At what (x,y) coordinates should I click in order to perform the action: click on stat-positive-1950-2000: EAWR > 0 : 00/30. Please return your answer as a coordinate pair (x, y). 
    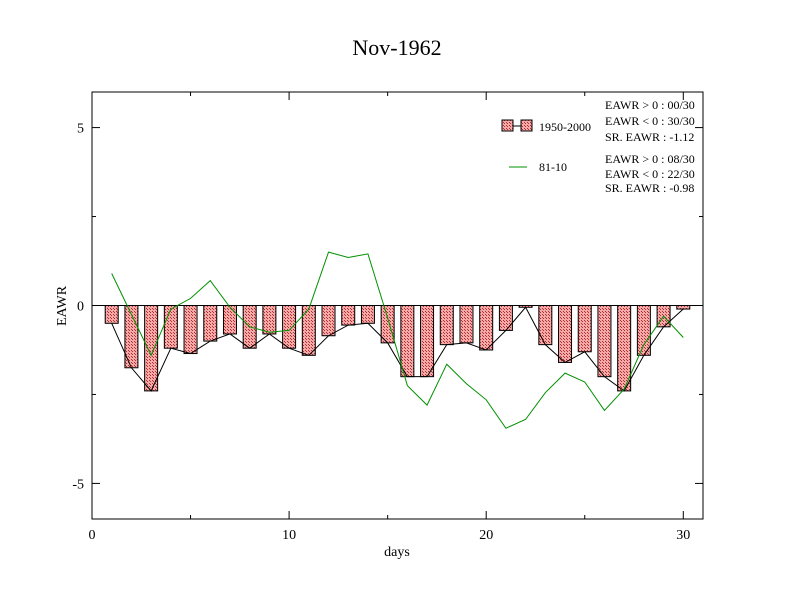
    Looking at the image, I should click on (650, 105).